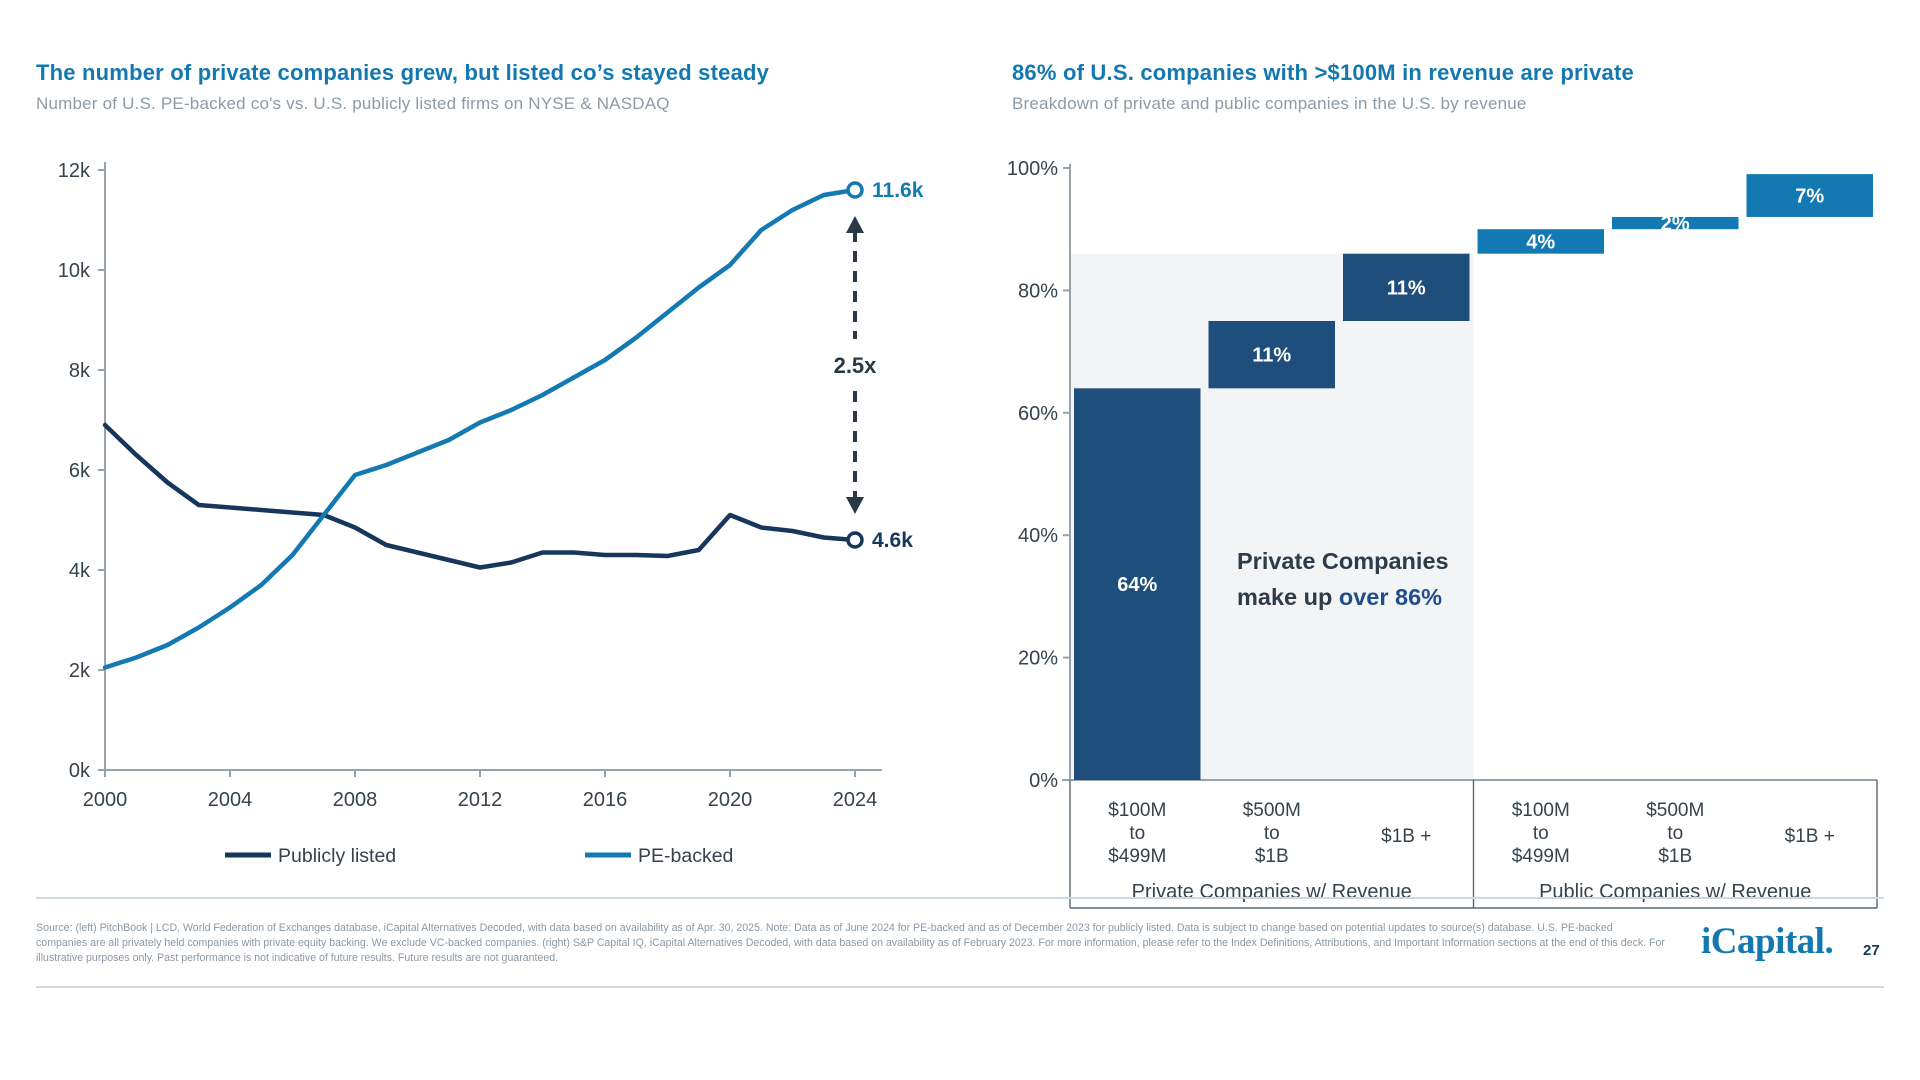 This screenshot has width=1920, height=1080. I want to click on arrowhead-down-icon, so click(855, 505).